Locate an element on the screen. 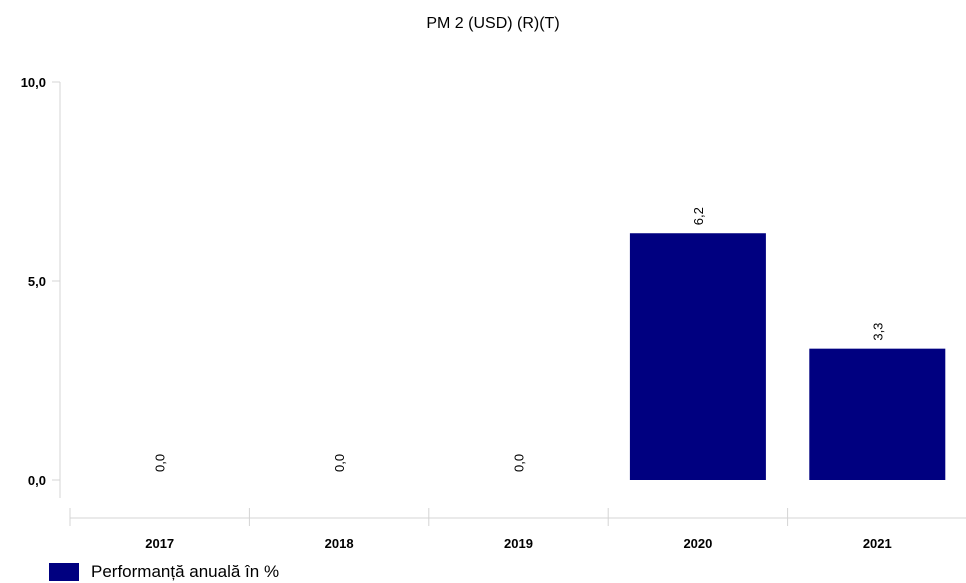 The image size is (966, 583). x-tick-label: 2021 is located at coordinates (877, 543).